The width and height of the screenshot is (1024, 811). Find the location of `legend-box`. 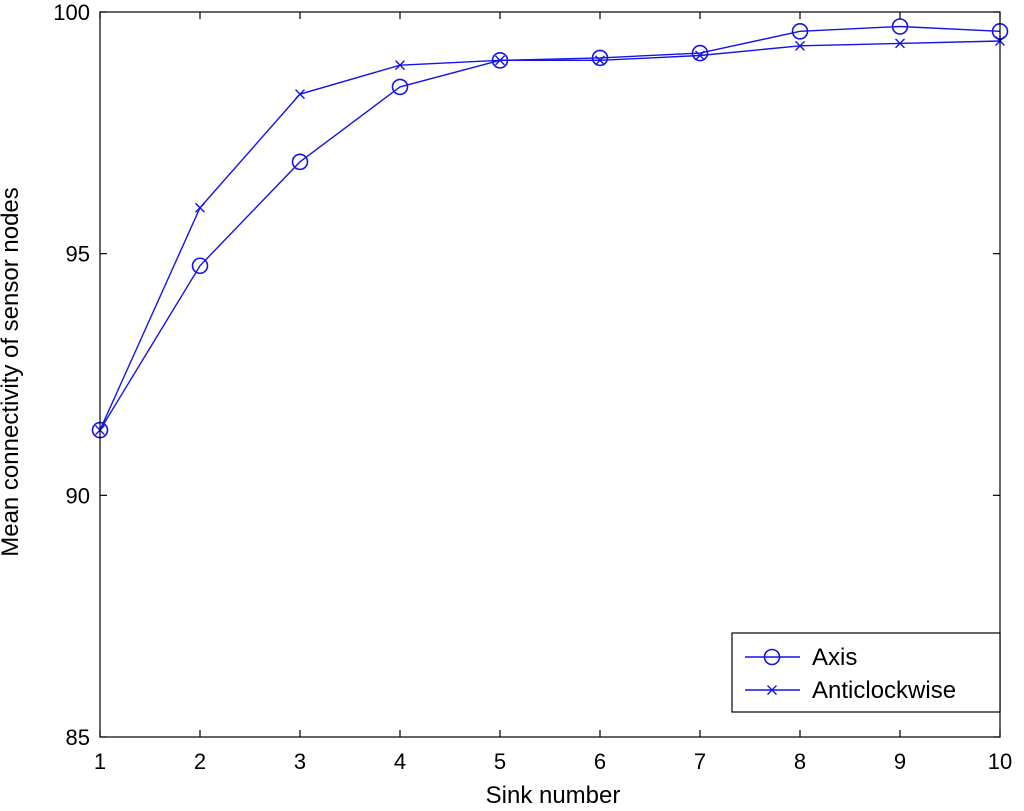

legend-box is located at coordinates (866, 672).